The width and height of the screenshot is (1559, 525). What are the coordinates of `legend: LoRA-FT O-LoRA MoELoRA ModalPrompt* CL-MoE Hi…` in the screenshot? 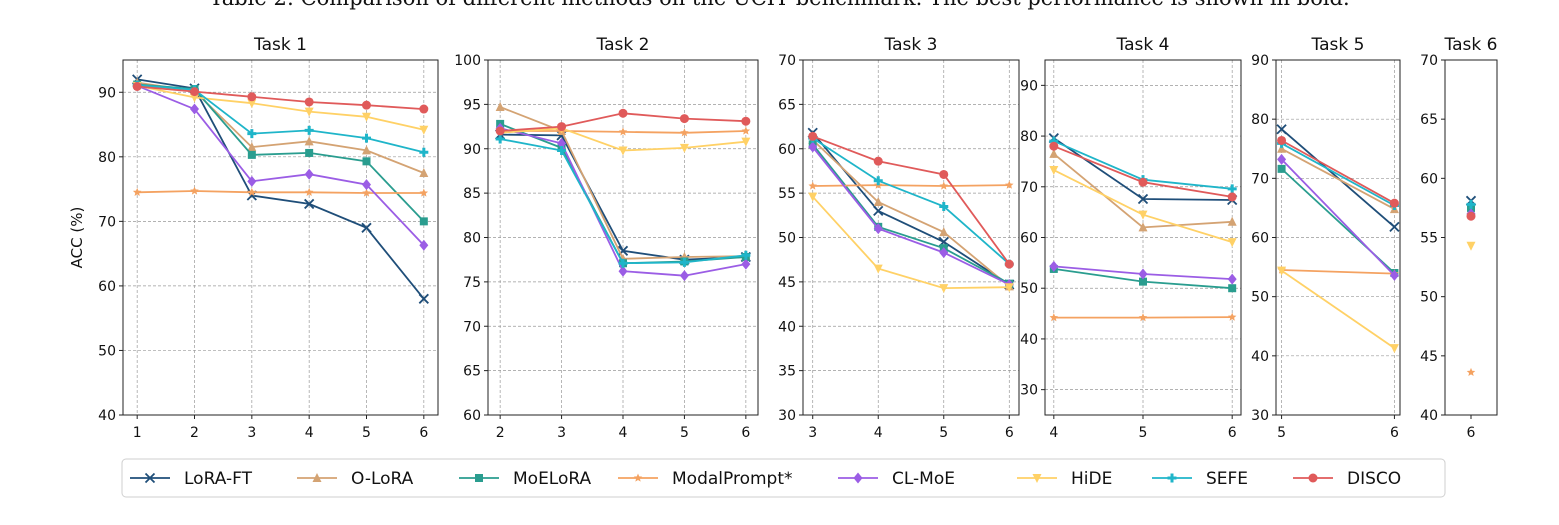 It's located at (783, 478).